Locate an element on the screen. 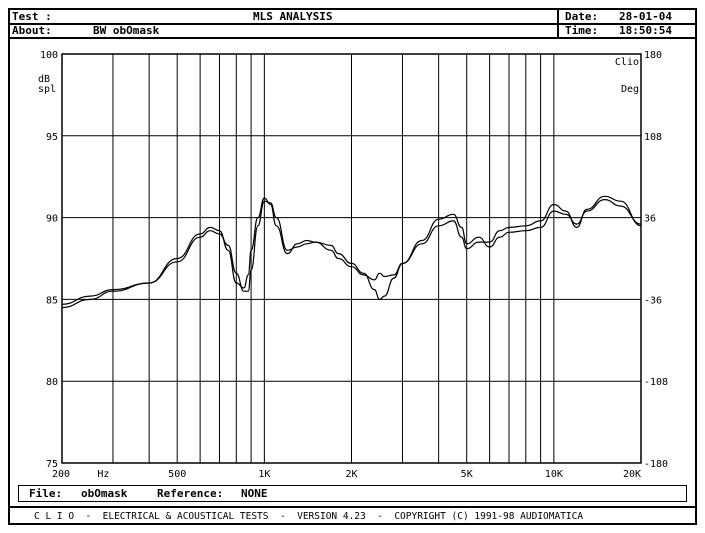 The height and width of the screenshot is (533, 705). footer-divider is located at coordinates (352, 507).